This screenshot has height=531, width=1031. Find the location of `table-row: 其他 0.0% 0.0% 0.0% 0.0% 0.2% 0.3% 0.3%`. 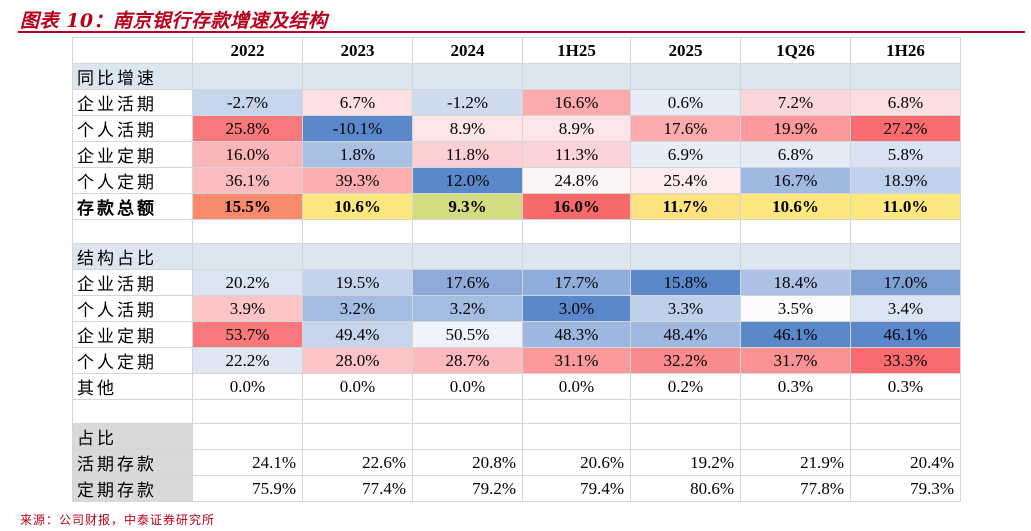

table-row: 其他 0.0% 0.0% 0.0% 0.0% 0.2% 0.3% 0.3% is located at coordinates (516, 386).